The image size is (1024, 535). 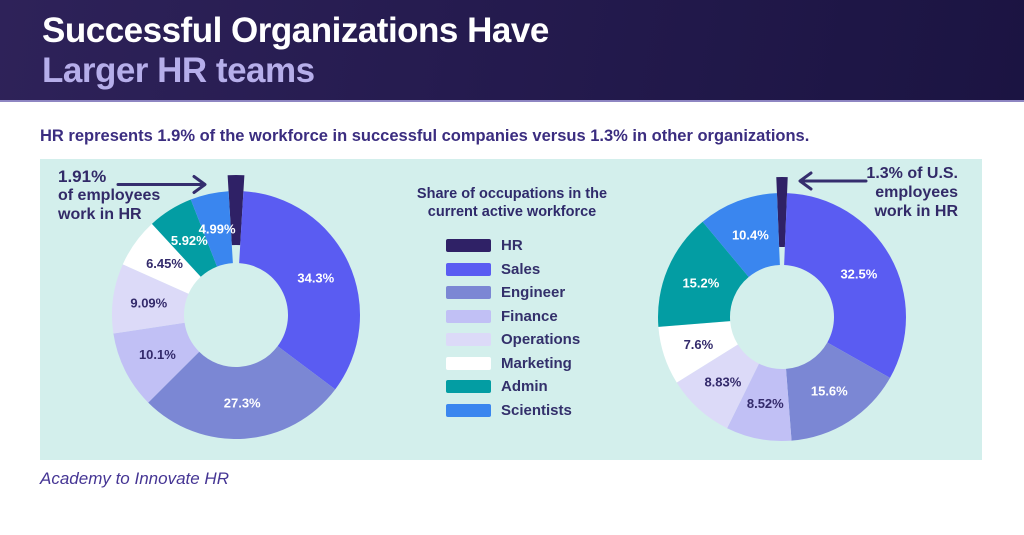 What do you see at coordinates (100, 214) in the screenshot?
I see `left-annotation-line3: work in HR` at bounding box center [100, 214].